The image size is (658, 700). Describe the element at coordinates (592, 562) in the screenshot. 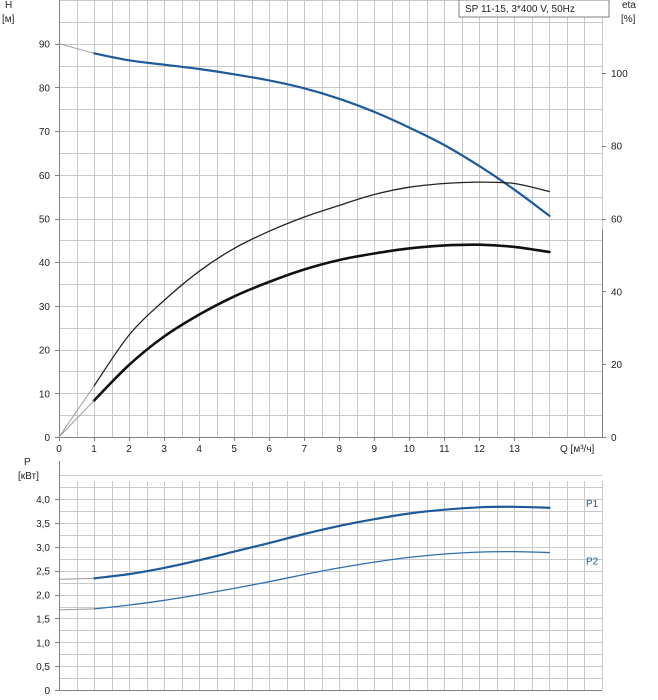

I see `legend-p2: P2` at that location.